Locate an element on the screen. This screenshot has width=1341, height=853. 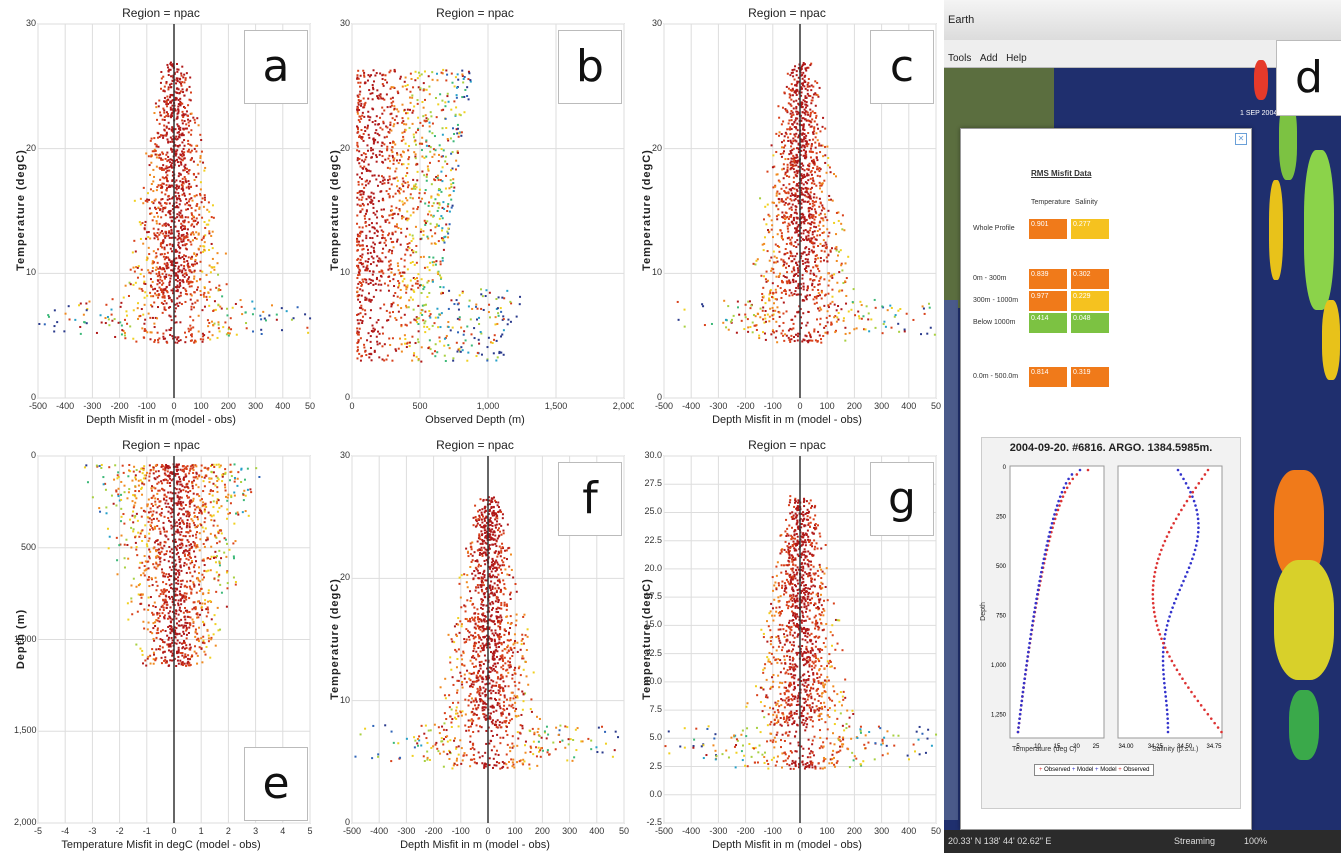
temp-tick-label: 10 is located at coordinates (1037, 747).